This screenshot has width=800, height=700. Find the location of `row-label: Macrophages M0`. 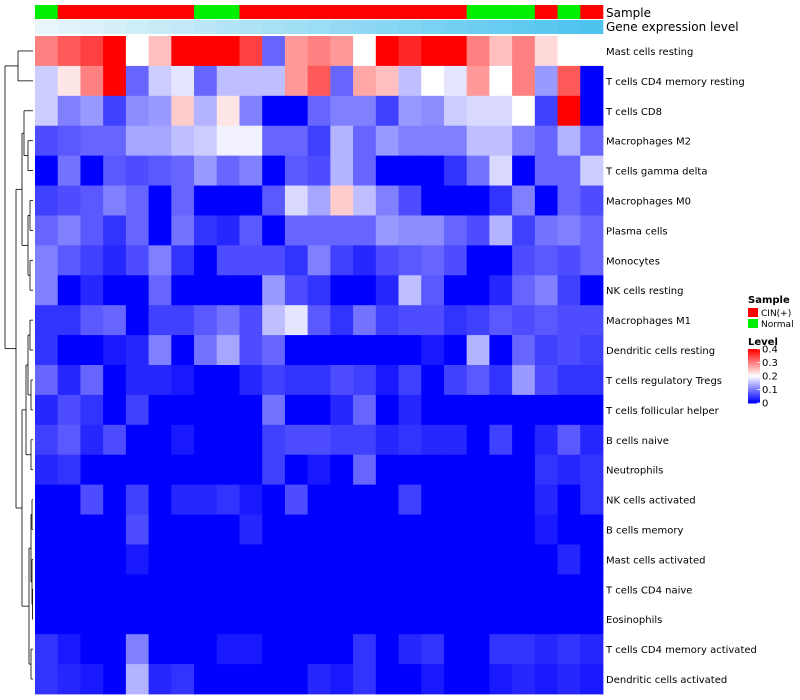

row-label: Macrophages M0 is located at coordinates (648, 202).